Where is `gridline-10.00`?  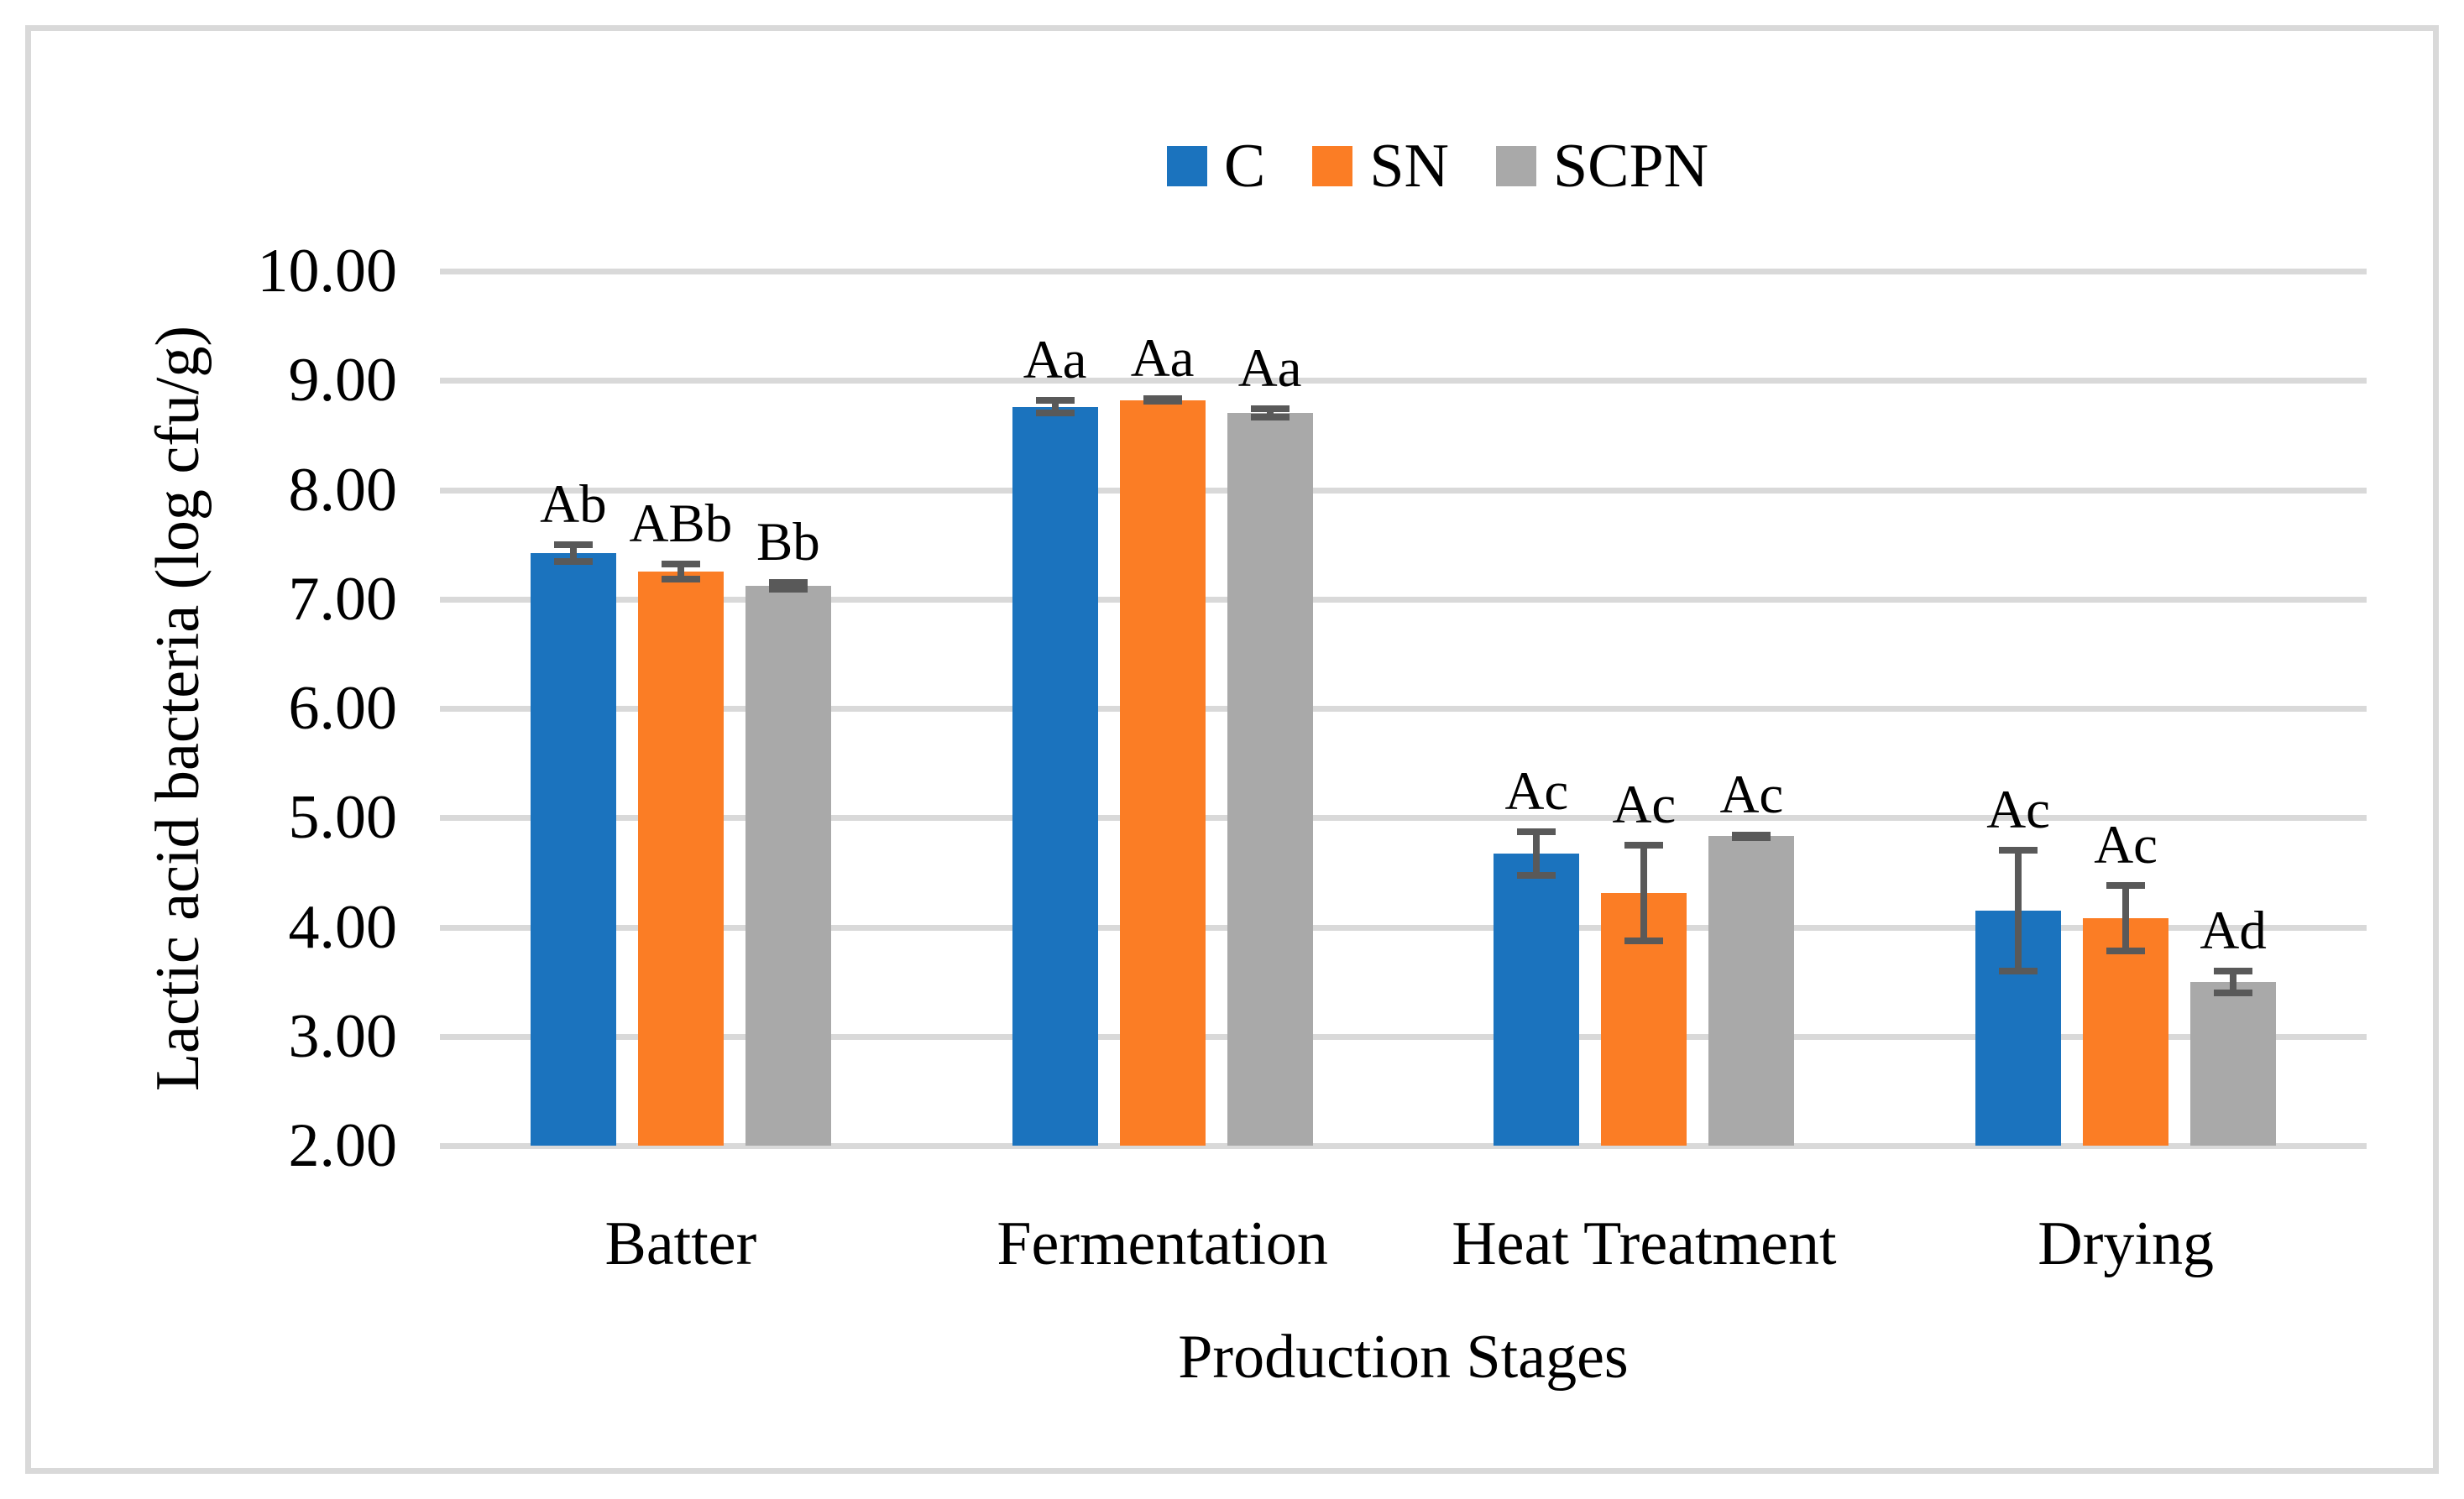 gridline-10.00 is located at coordinates (1403, 271).